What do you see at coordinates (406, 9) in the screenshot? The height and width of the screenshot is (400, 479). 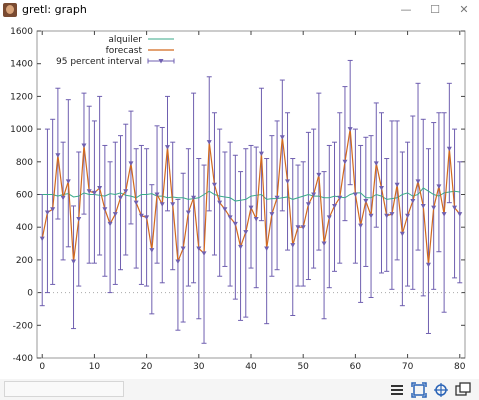 I see `minimize-button: —` at bounding box center [406, 9].